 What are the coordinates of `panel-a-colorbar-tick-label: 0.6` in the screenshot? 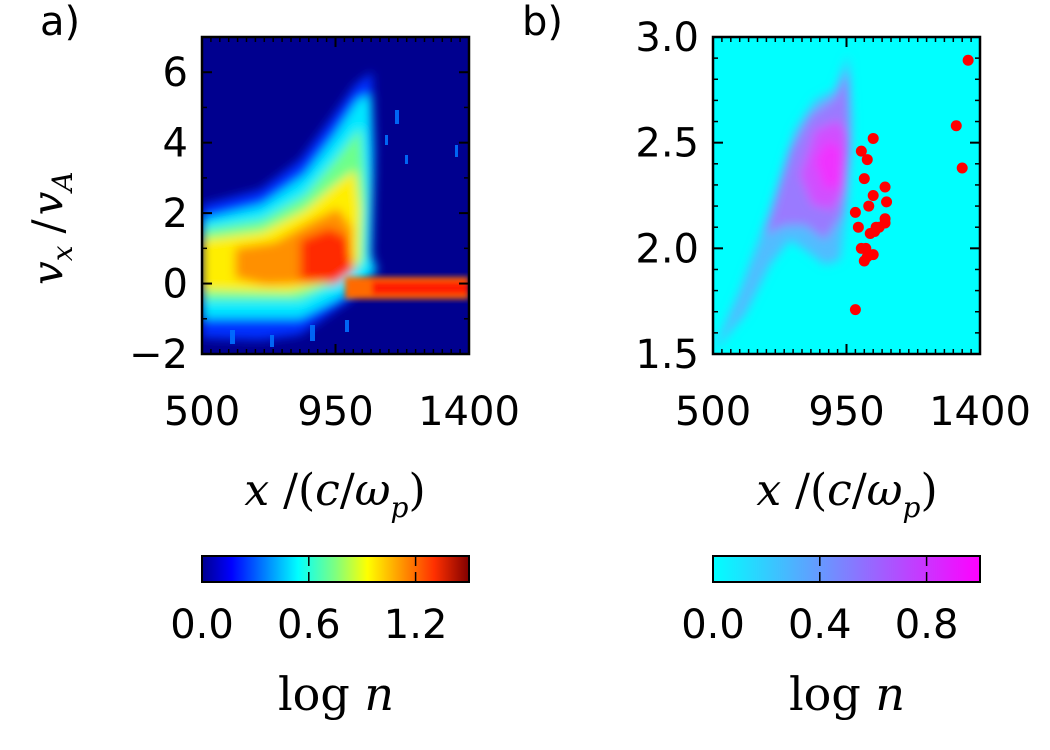 It's located at (309, 625).